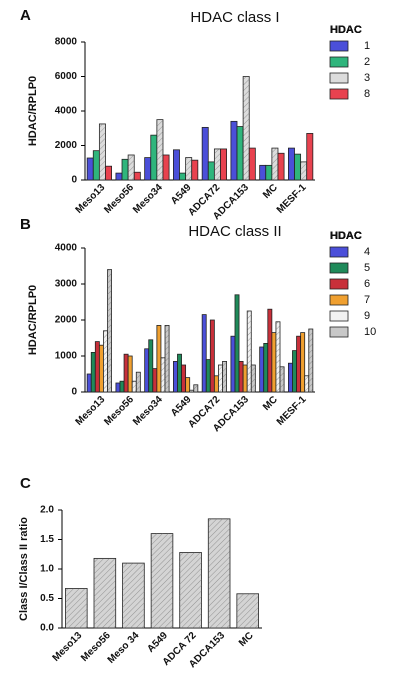 Image resolution: width=400 pixels, height=690 pixels. What do you see at coordinates (66, 356) in the screenshot?
I see `y-tick-label: 1000` at bounding box center [66, 356].